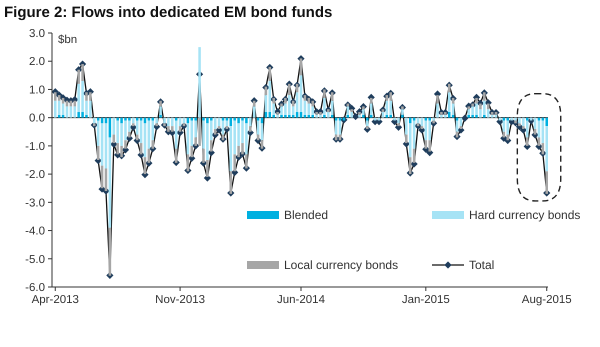 The width and height of the screenshot is (600, 347). I want to click on y-tick-label: -2.0, so click(35, 175).